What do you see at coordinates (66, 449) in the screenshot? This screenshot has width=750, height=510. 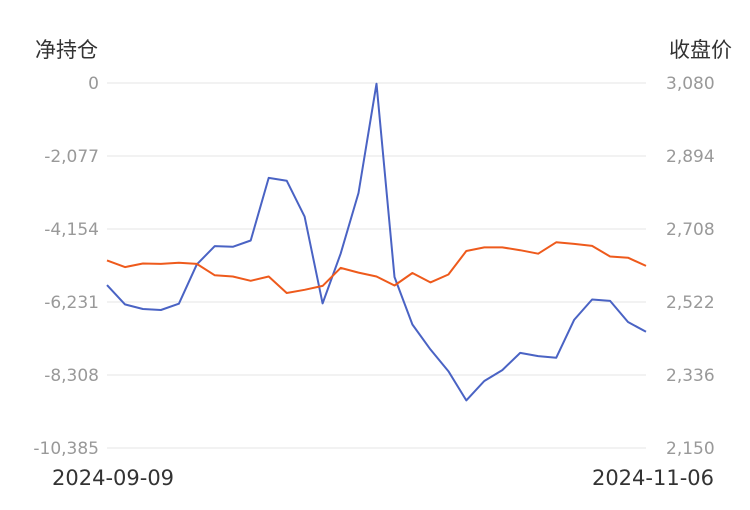 I see `left-tick-label: -10,385` at bounding box center [66, 449].